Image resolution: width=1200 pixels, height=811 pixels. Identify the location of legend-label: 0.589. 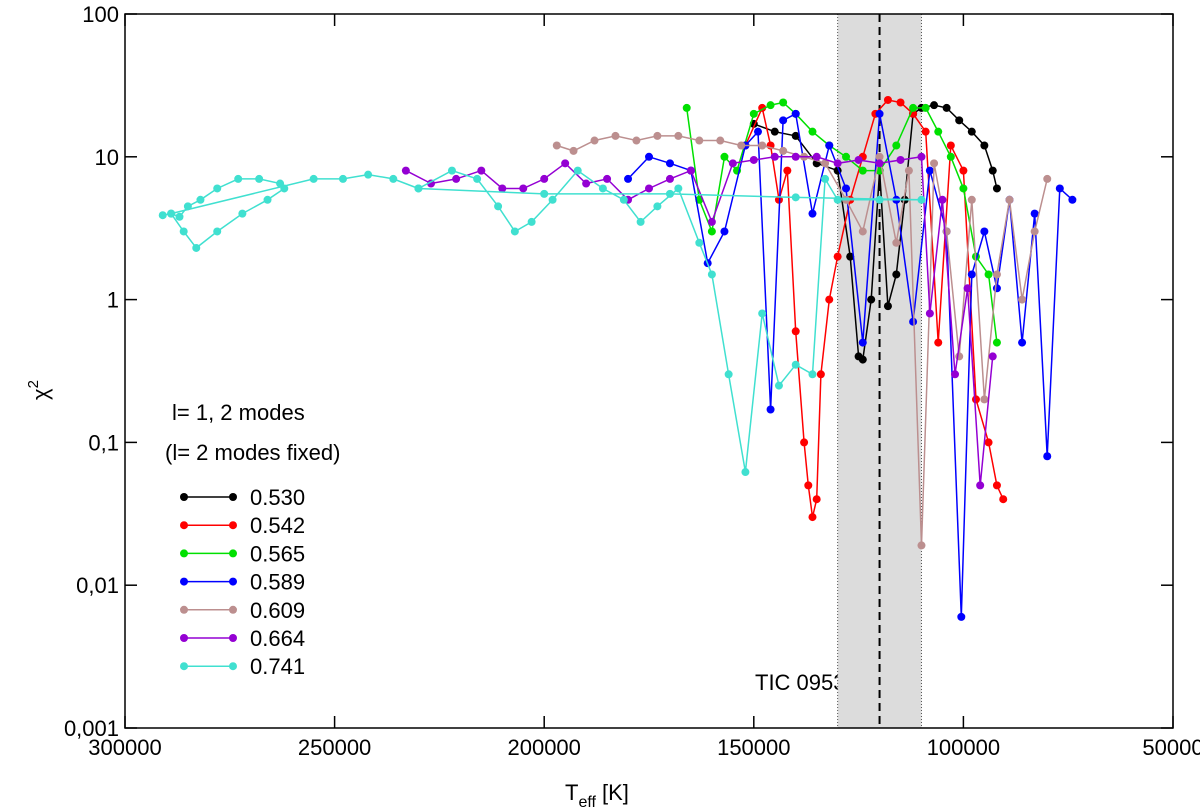
(277, 582).